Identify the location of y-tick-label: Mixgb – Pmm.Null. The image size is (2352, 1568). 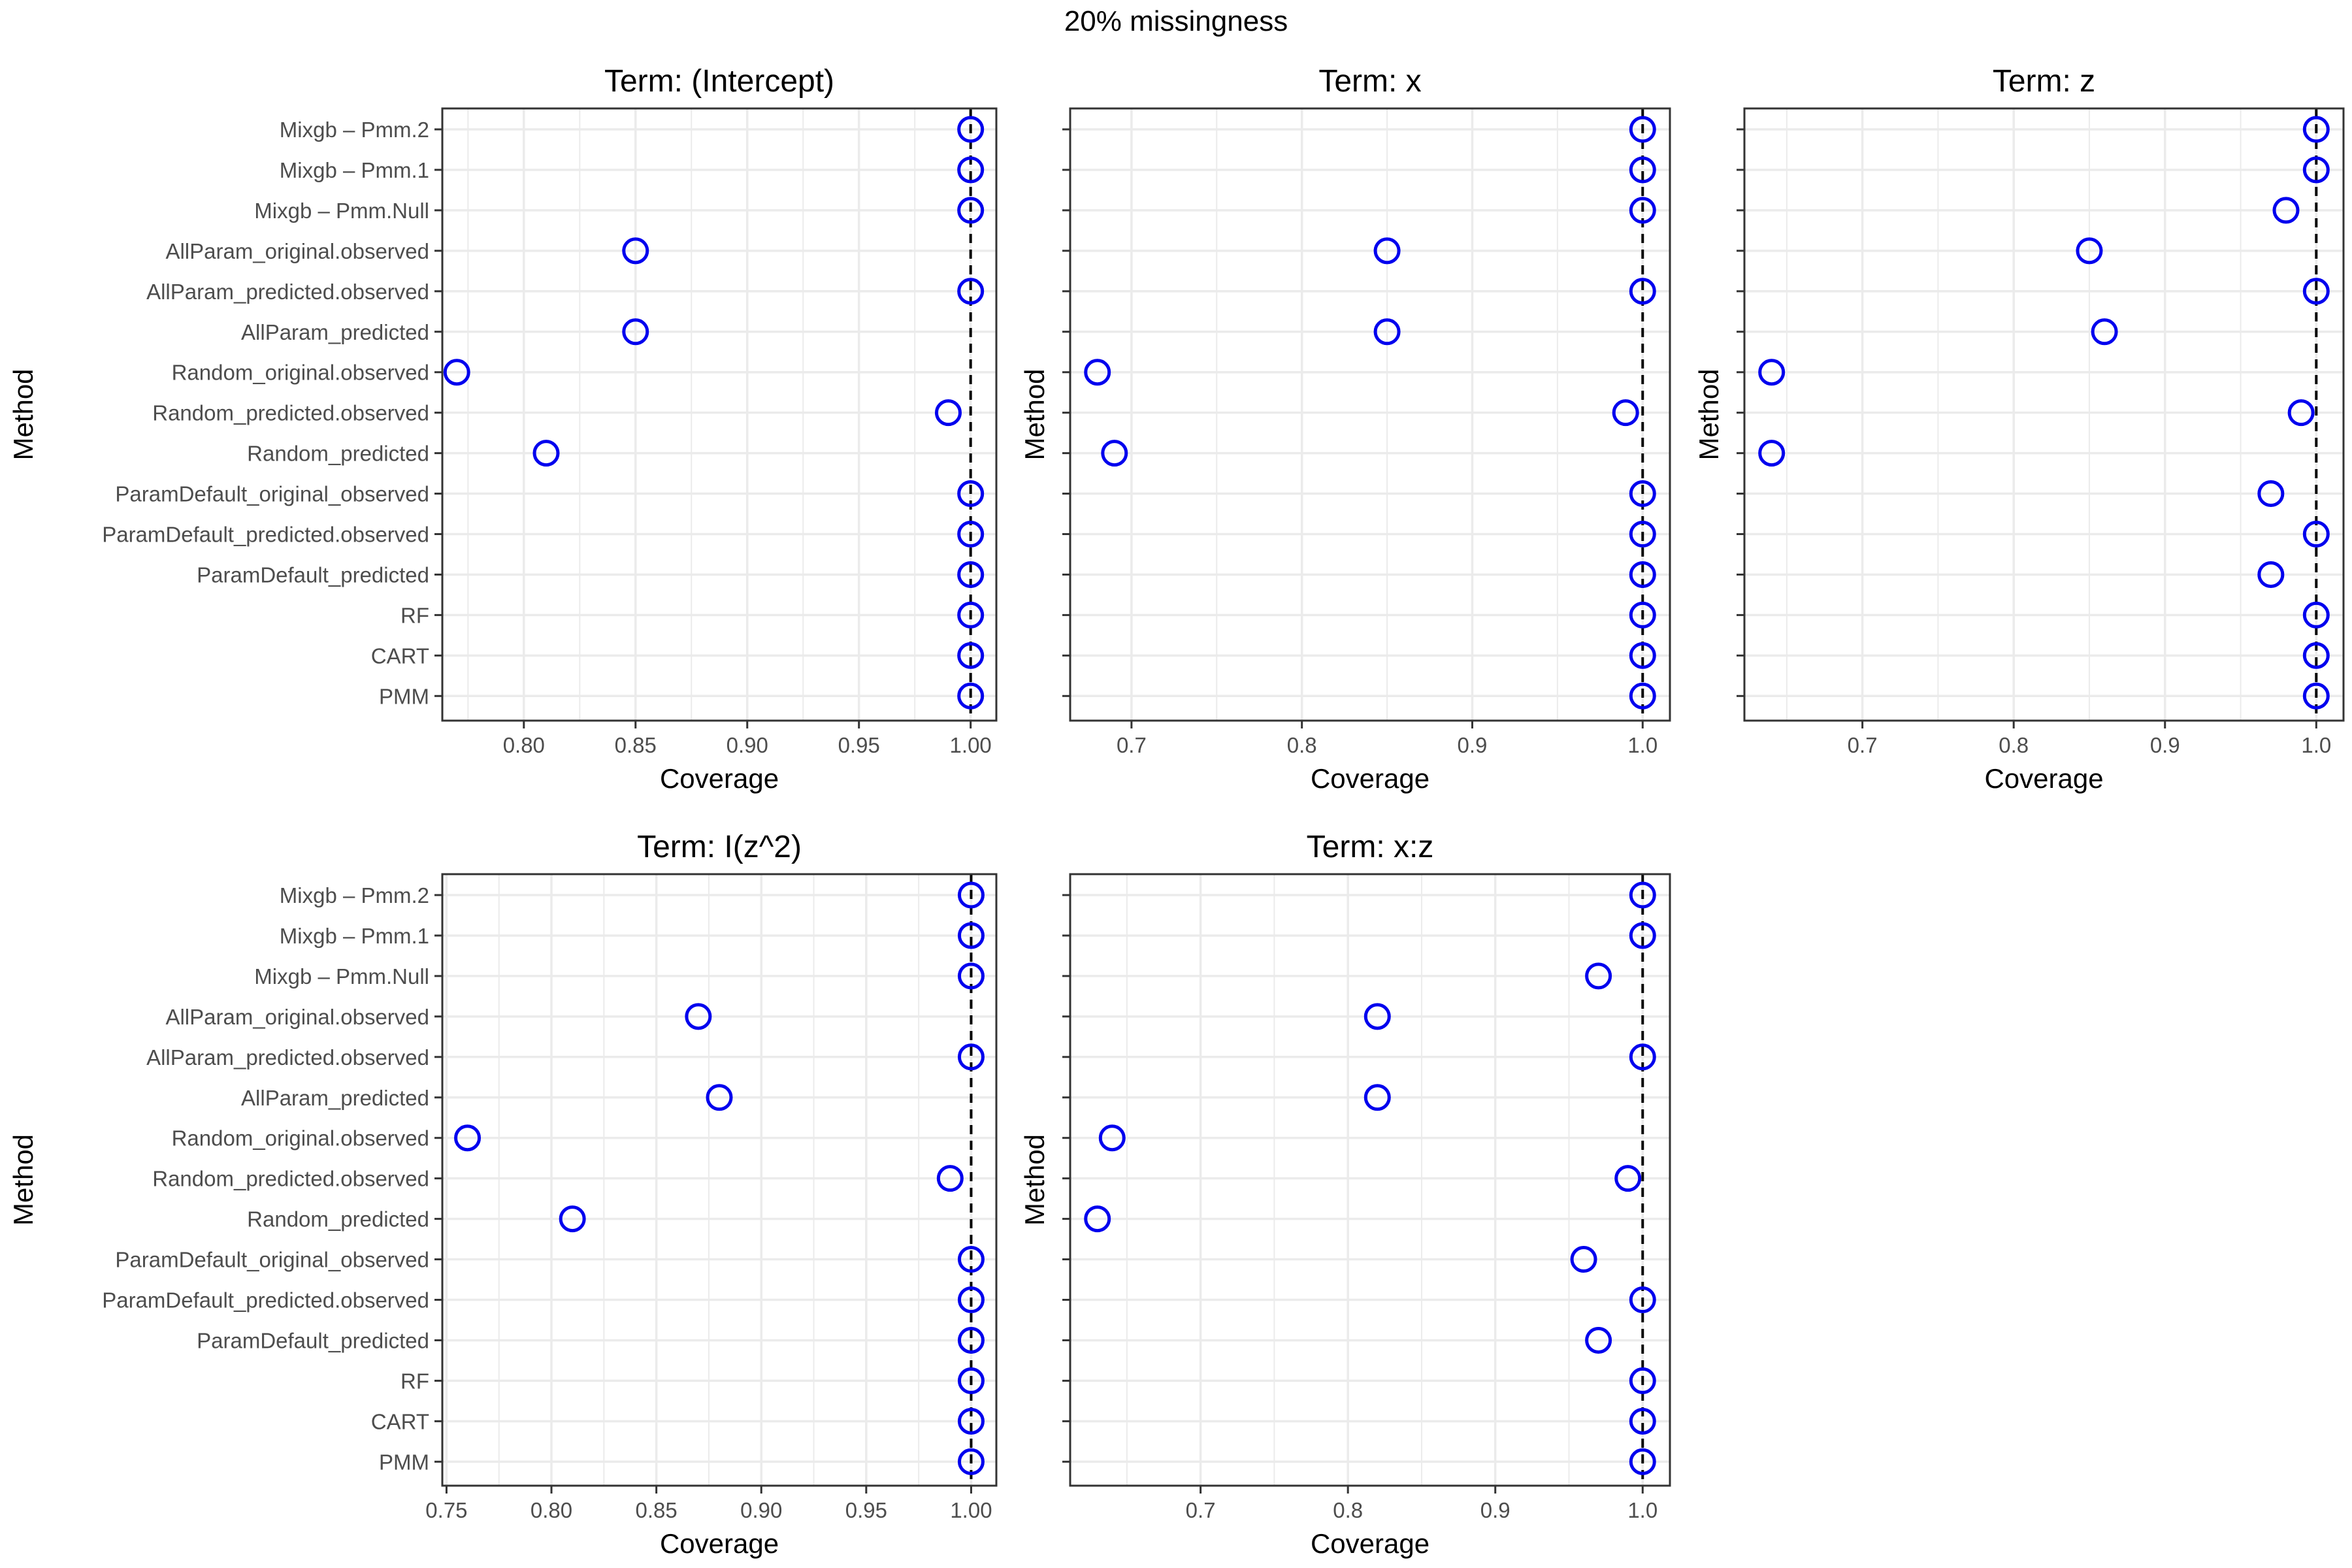
(341, 976).